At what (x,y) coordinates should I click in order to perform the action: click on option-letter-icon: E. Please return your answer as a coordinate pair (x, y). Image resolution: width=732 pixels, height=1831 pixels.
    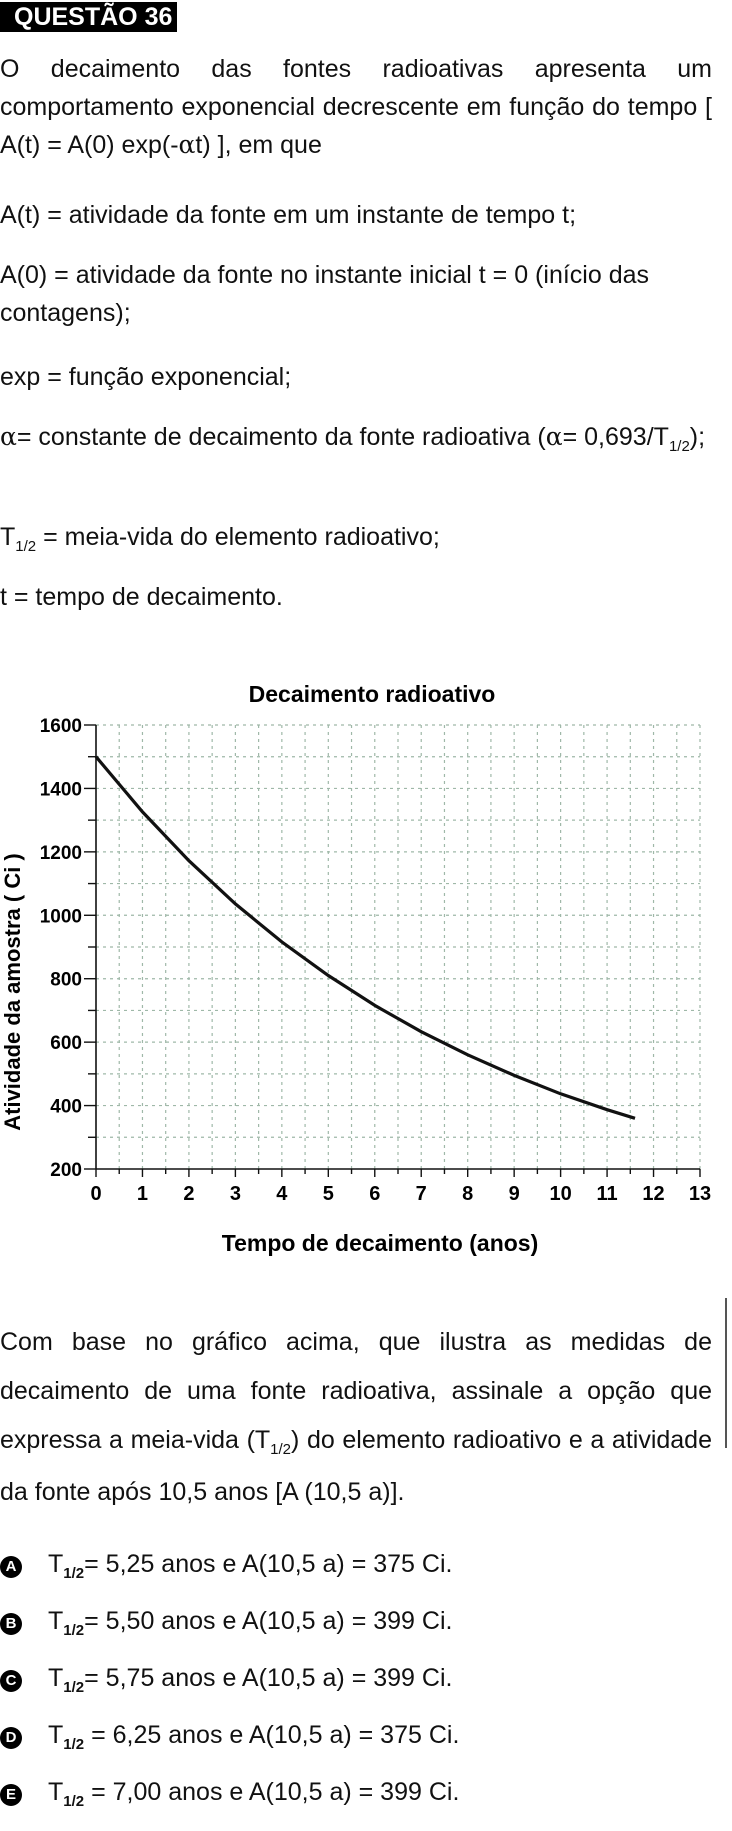
    Looking at the image, I should click on (11, 1795).